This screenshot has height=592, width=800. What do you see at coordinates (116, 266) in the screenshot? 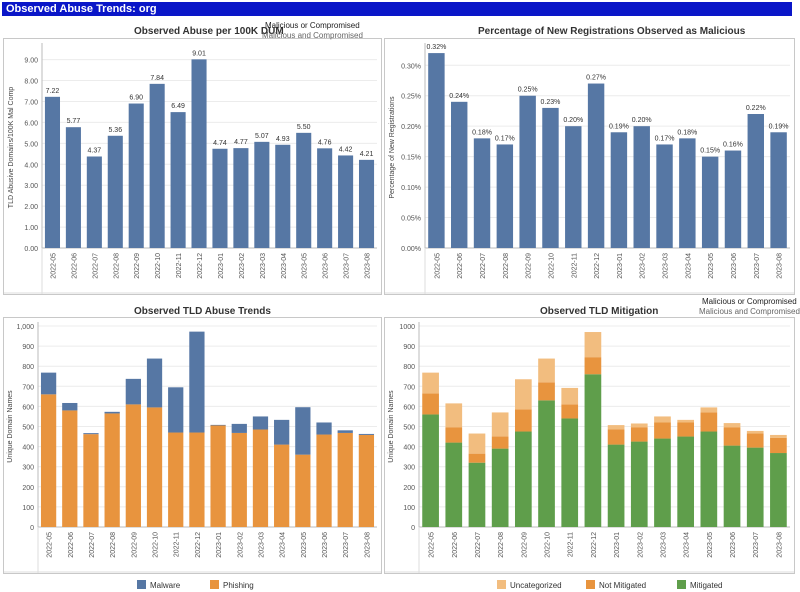
I see `x-tick-label: 2022-08` at bounding box center [116, 266].